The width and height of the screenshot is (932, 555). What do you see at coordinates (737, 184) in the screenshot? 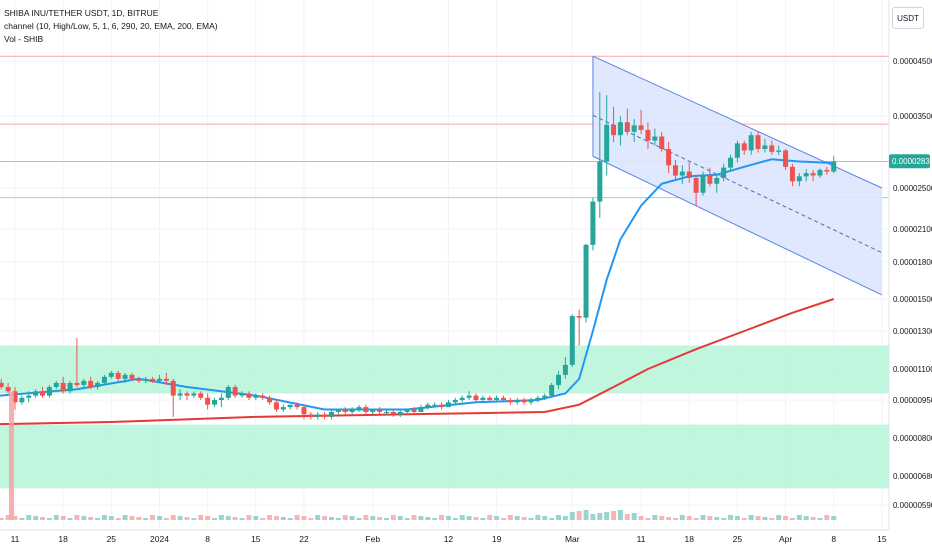
I see `channel-mid-line` at bounding box center [737, 184].